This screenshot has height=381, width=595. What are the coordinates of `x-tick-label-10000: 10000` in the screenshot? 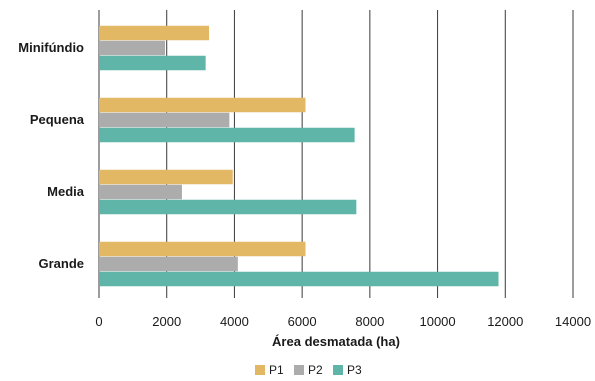 It's located at (437, 321).